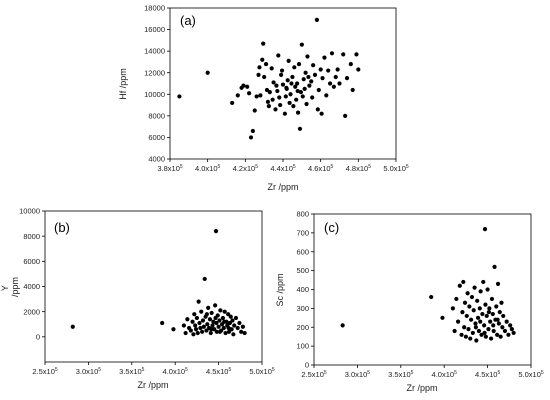 This screenshot has height=400, width=550. I want to click on x-tick-label-a: 5.0x105, so click(396, 168).